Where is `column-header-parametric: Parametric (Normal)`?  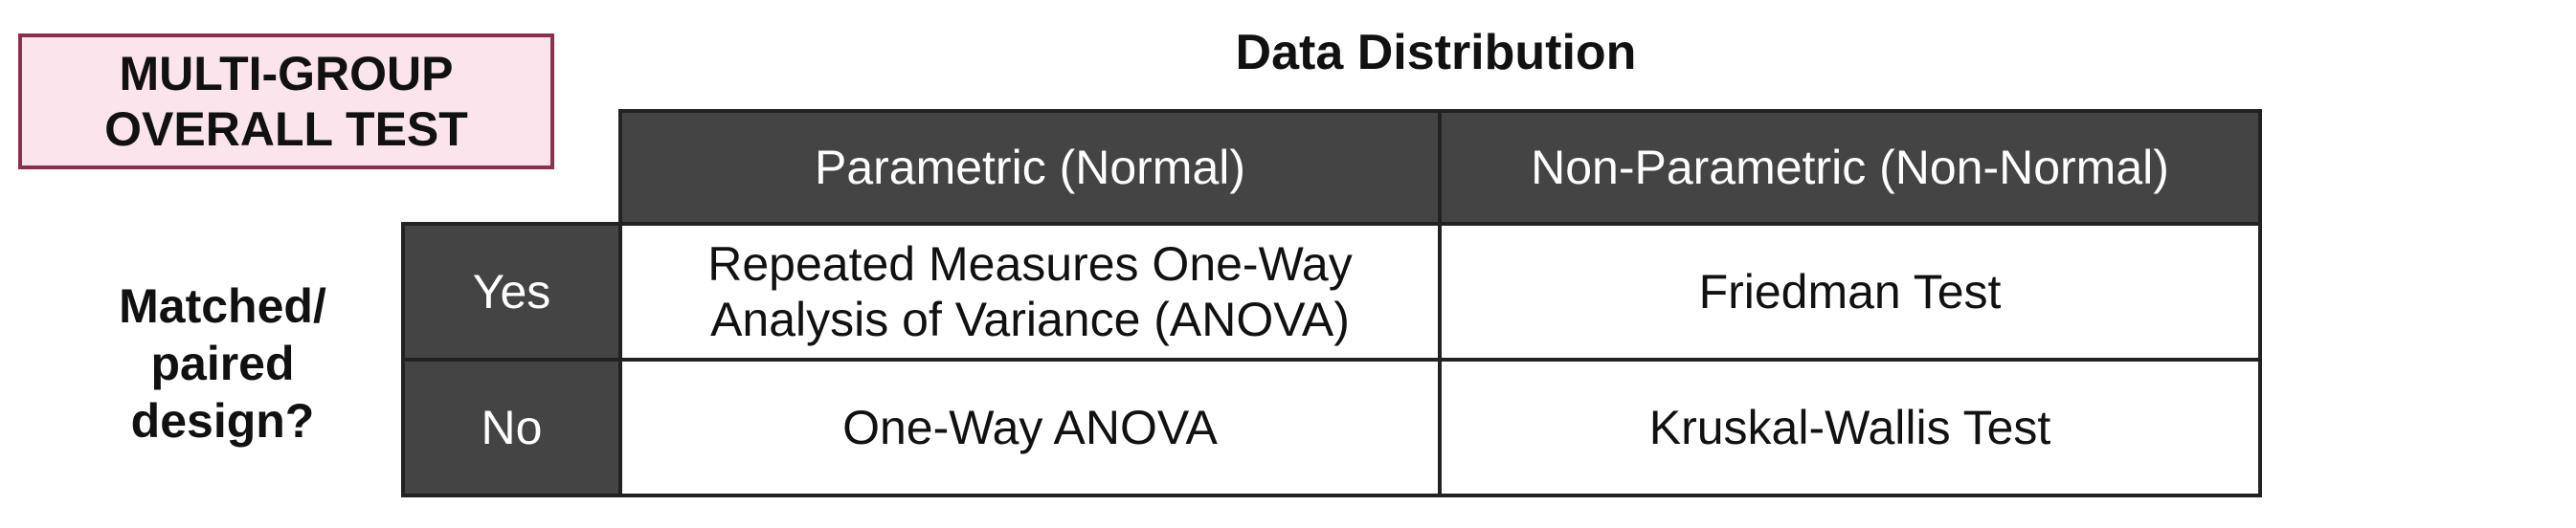
column-header-parametric: Parametric (Normal) is located at coordinates (1030, 167).